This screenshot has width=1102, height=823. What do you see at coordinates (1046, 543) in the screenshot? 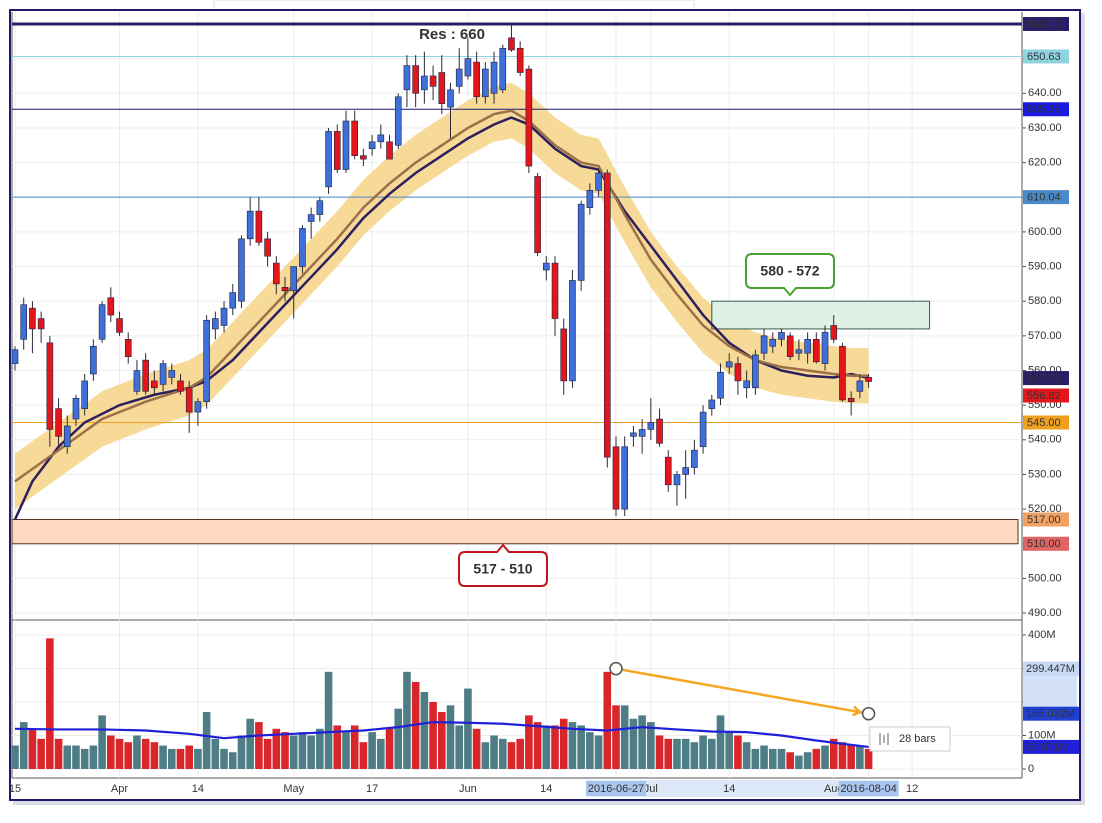
I see `zone-label-box` at bounding box center [1046, 543].